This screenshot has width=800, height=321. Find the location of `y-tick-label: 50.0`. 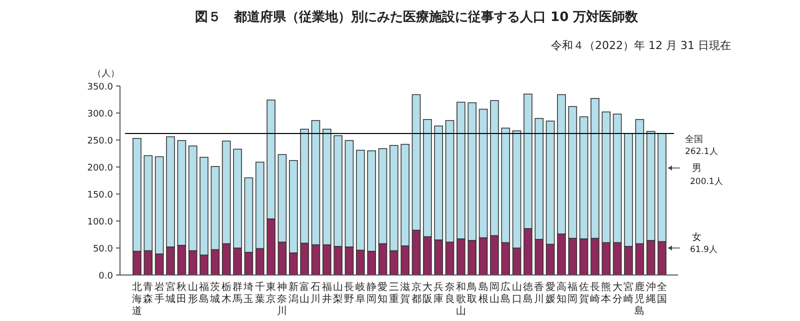

y-tick-label: 50.0 is located at coordinates (103, 249).